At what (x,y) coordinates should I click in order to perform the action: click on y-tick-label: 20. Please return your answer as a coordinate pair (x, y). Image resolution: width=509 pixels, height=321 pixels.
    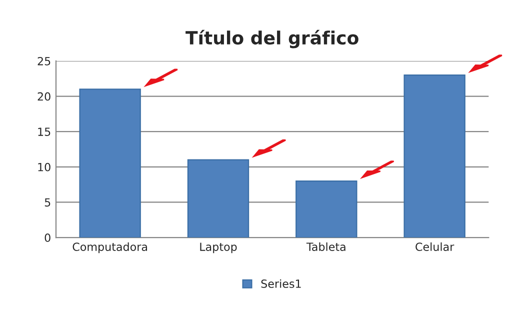
    Looking at the image, I should click on (44, 96).